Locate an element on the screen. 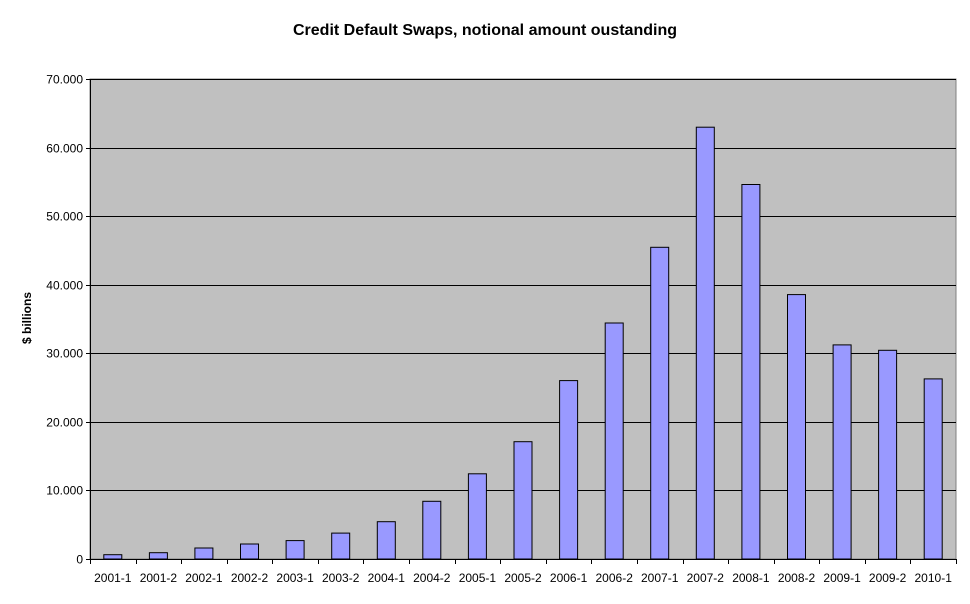  x-tick-label: 2010-1 is located at coordinates (934, 578).